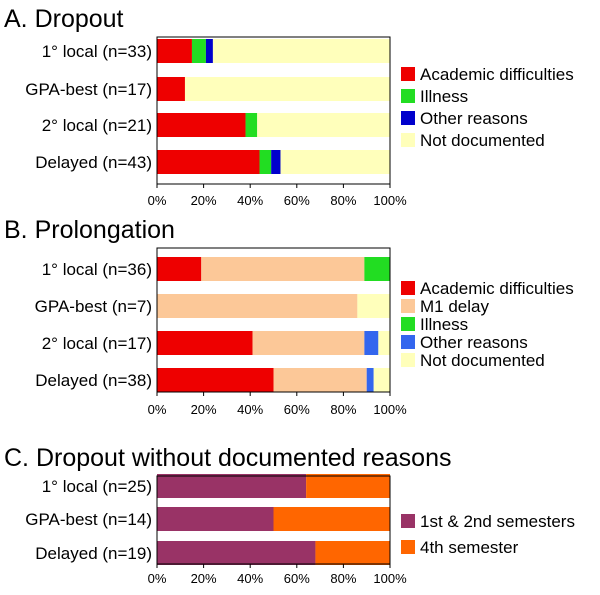 The image size is (600, 595). Describe the element at coordinates (97, 51) in the screenshot. I see `category-label: 1° local (n=33)` at that location.